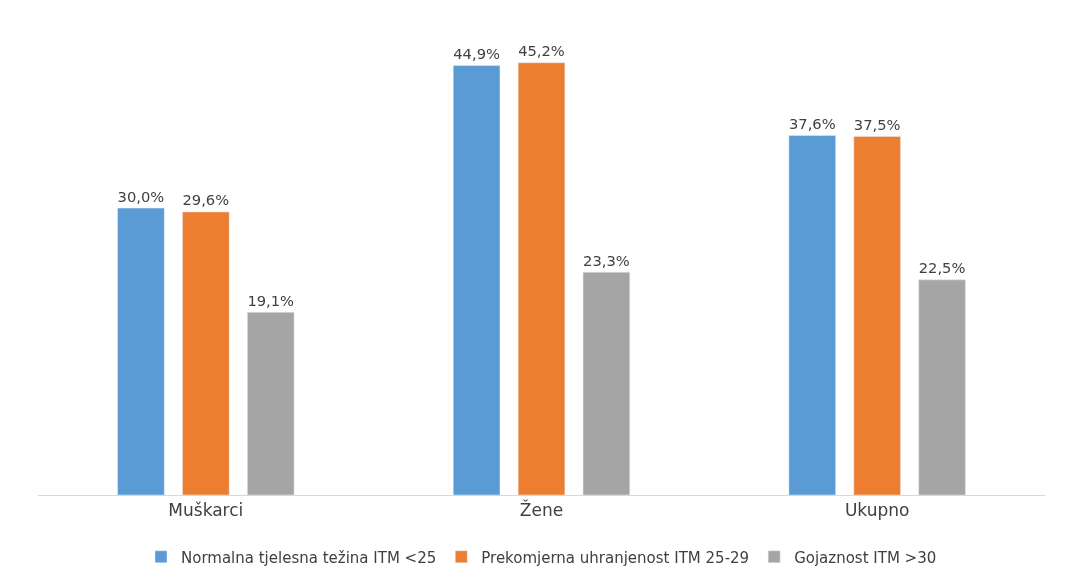  Describe the element at coordinates (541, 510) in the screenshot. I see `x-tick-label: Žene` at that location.